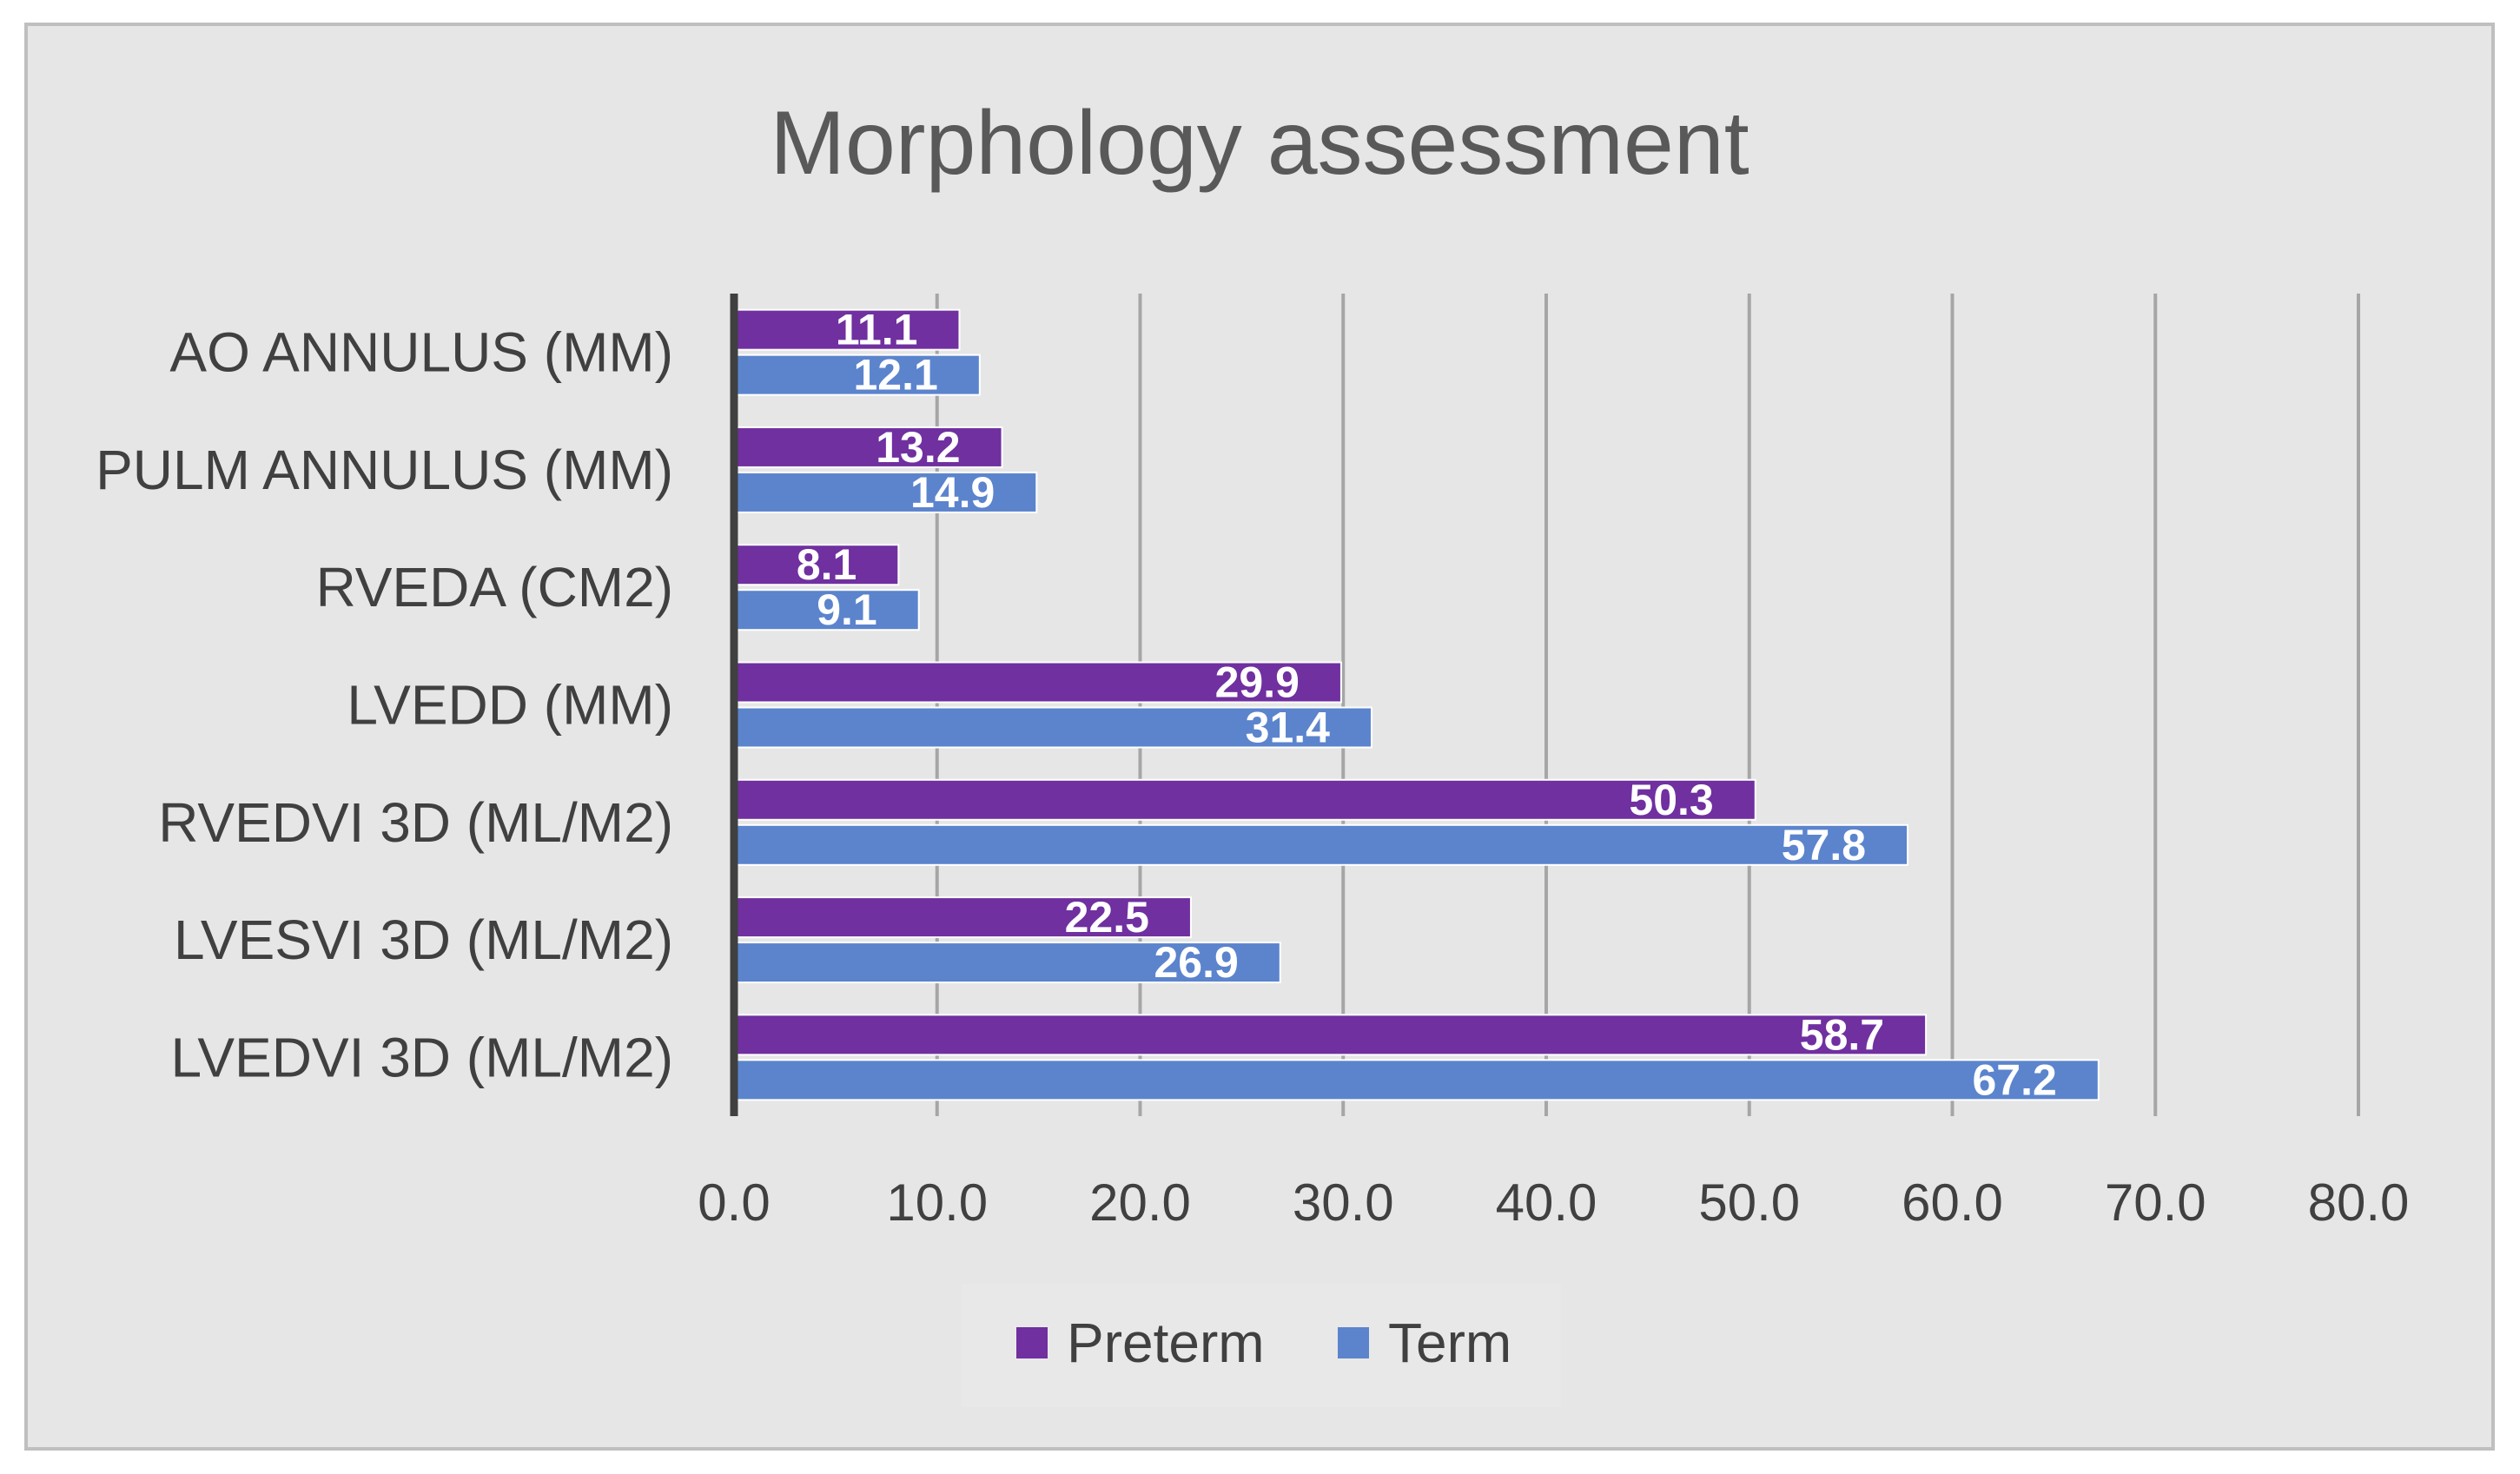  What do you see at coordinates (2155, 1202) in the screenshot?
I see `x-tick-label: 70.0` at bounding box center [2155, 1202].